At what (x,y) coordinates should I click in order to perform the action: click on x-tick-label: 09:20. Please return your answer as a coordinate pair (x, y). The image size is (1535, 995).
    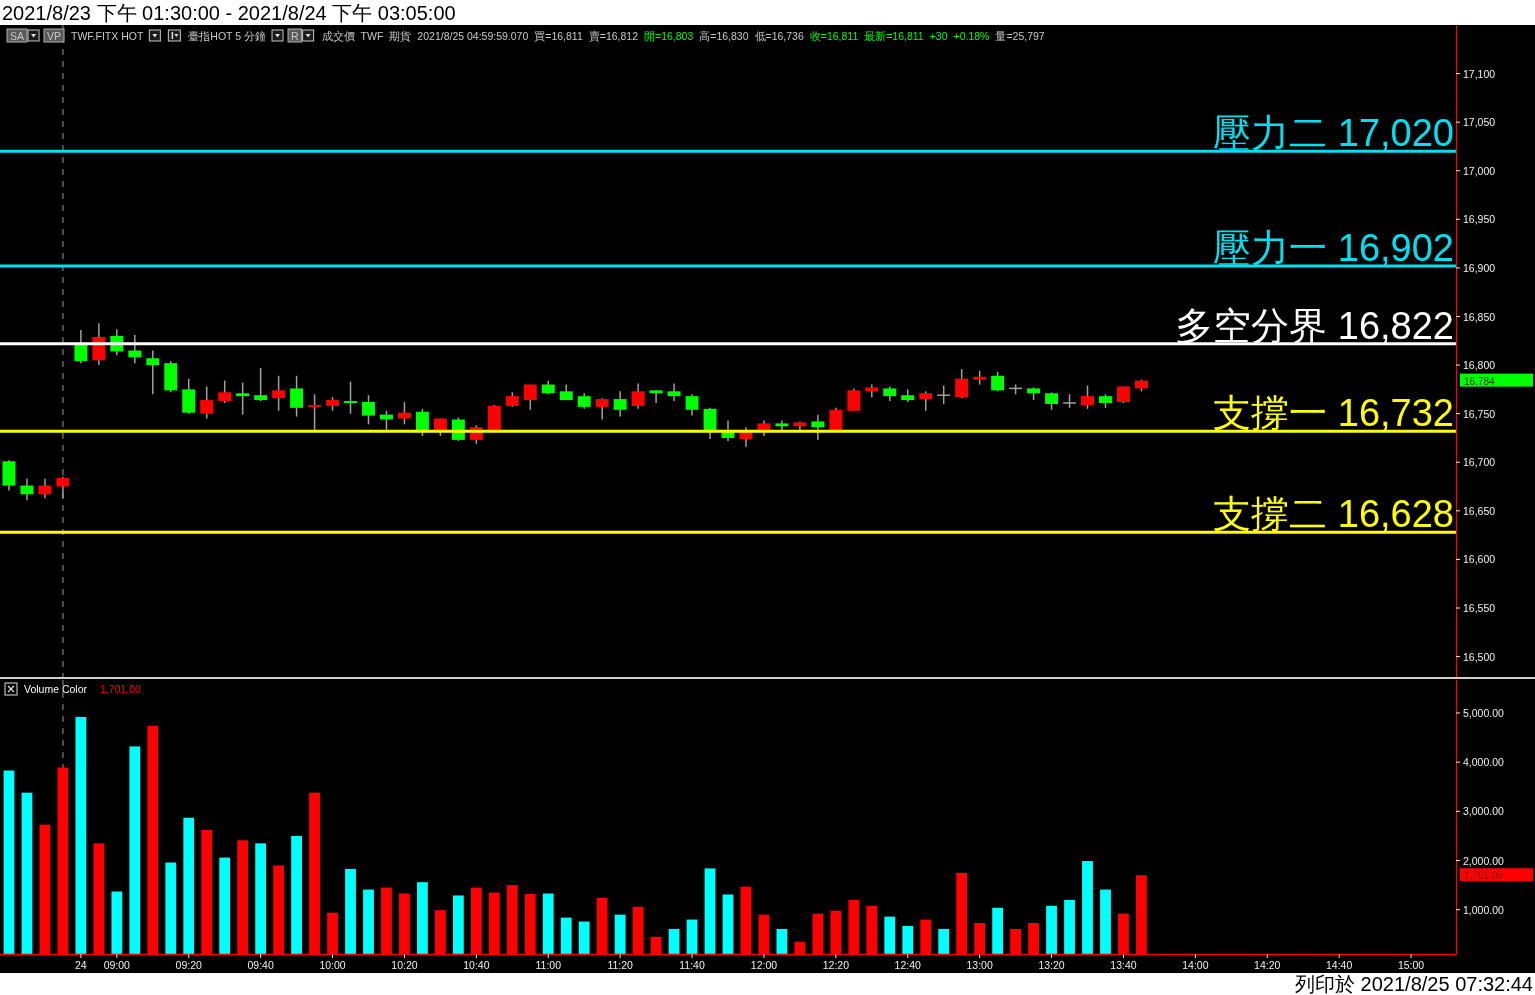
    Looking at the image, I should click on (189, 965).